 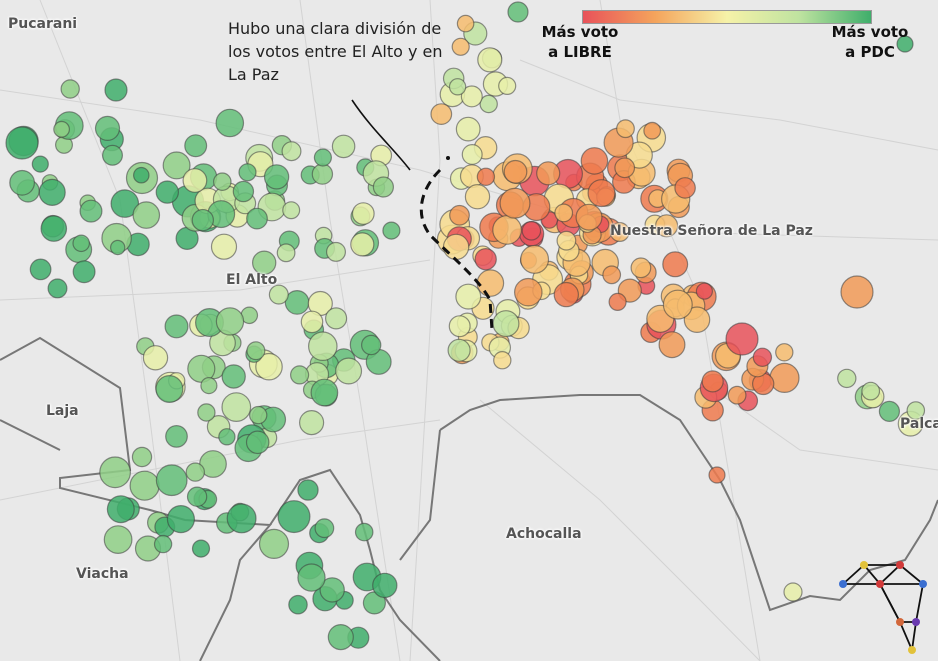 I want to click on legend-libre-line2: a LIBRE, so click(x=580, y=52).